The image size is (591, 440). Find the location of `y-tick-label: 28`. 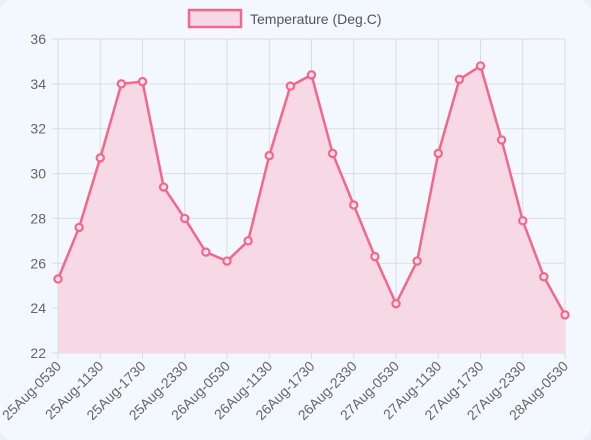

y-tick-label: 28 is located at coordinates (38, 218).